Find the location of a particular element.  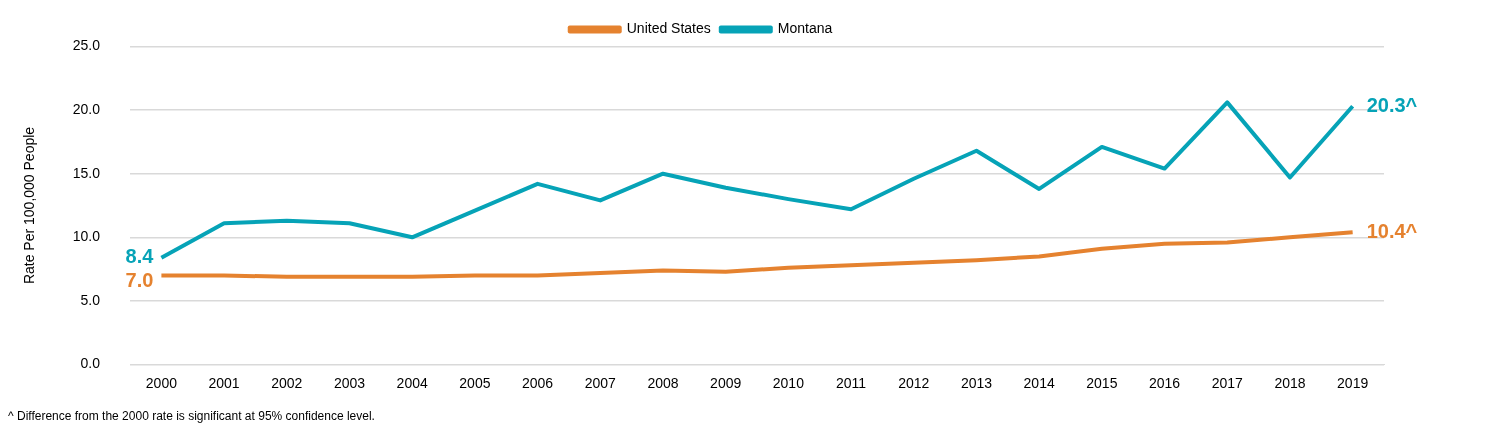

x-tick-label: 2019 is located at coordinates (1353, 382).